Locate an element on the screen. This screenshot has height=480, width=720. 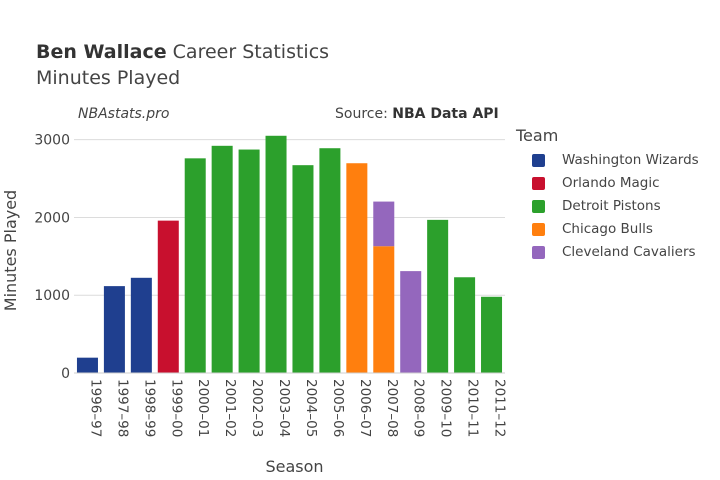
x-tick-label: 2009–10 is located at coordinates (446, 408).